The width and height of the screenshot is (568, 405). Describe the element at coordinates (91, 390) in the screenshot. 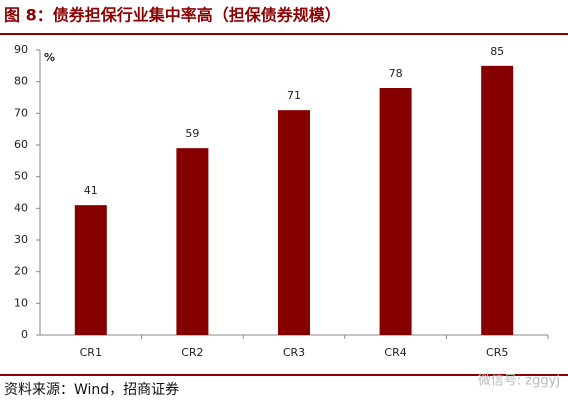

I see `source: 资料来源：Wind，招商证券` at that location.